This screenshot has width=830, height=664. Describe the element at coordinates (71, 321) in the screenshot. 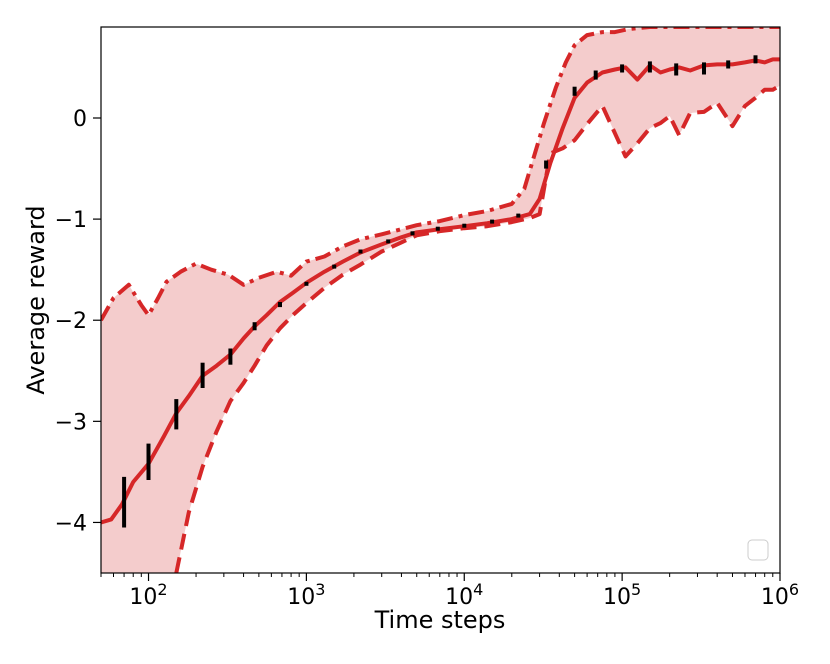

I see `y-tick-label: −2` at that location.